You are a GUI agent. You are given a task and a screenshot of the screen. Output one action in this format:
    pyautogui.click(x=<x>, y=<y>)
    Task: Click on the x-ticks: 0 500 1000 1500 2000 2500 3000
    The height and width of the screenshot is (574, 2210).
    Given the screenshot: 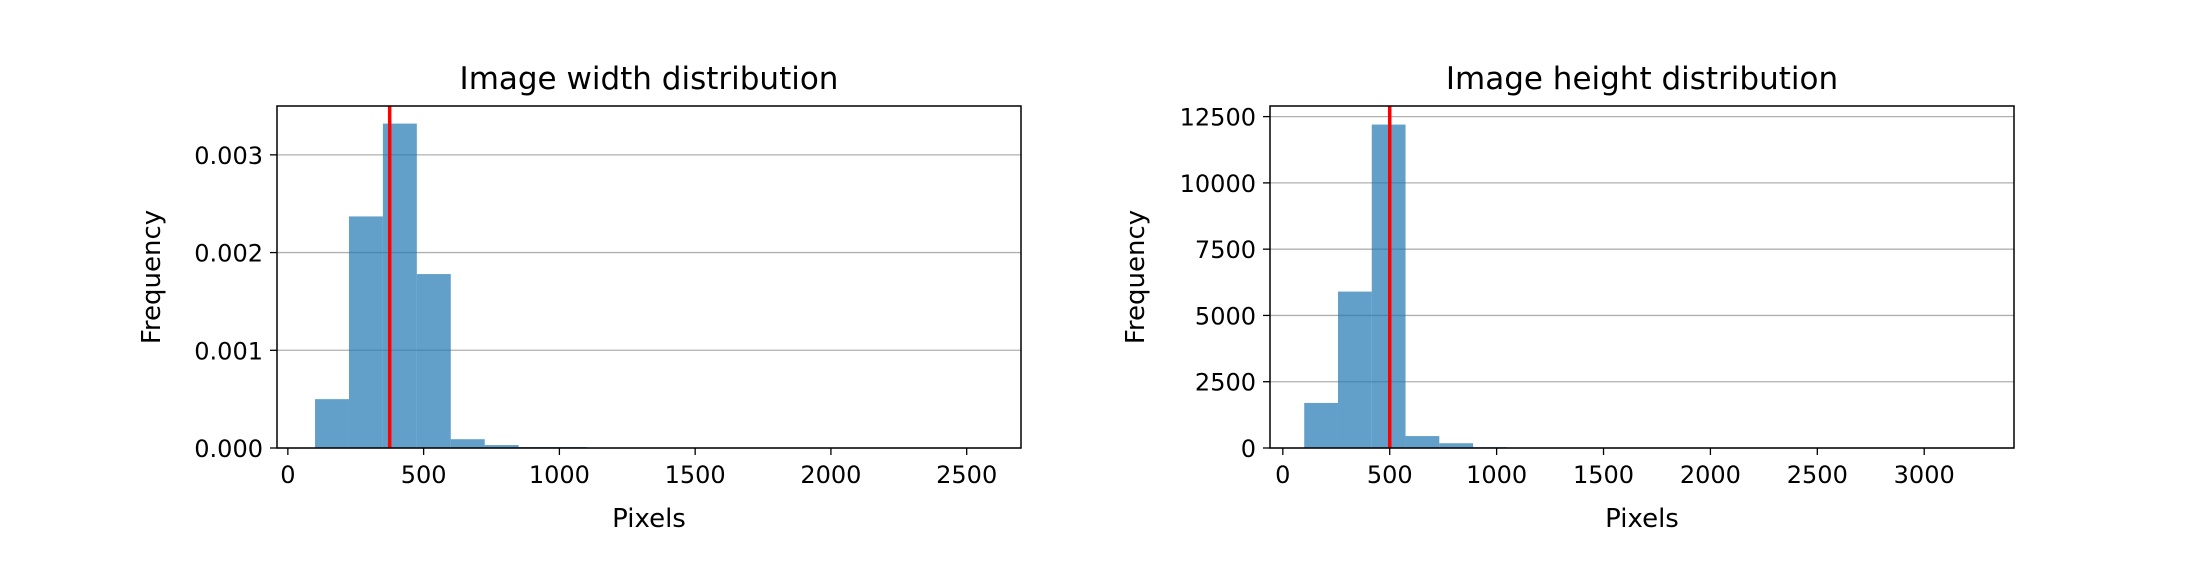 What is the action you would take?
    pyautogui.click(x=1615, y=468)
    